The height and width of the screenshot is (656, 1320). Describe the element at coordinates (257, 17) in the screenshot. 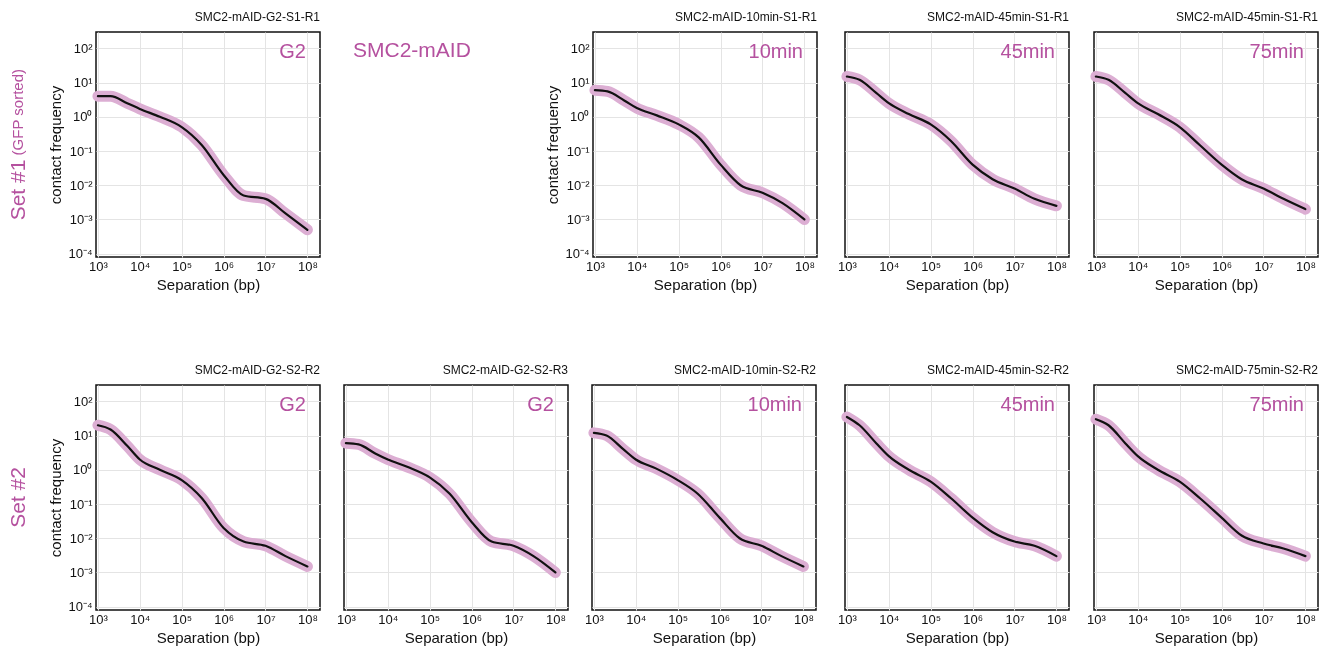

I see `chart-title: SMC2-mAID-G2-S1-R1` at that location.